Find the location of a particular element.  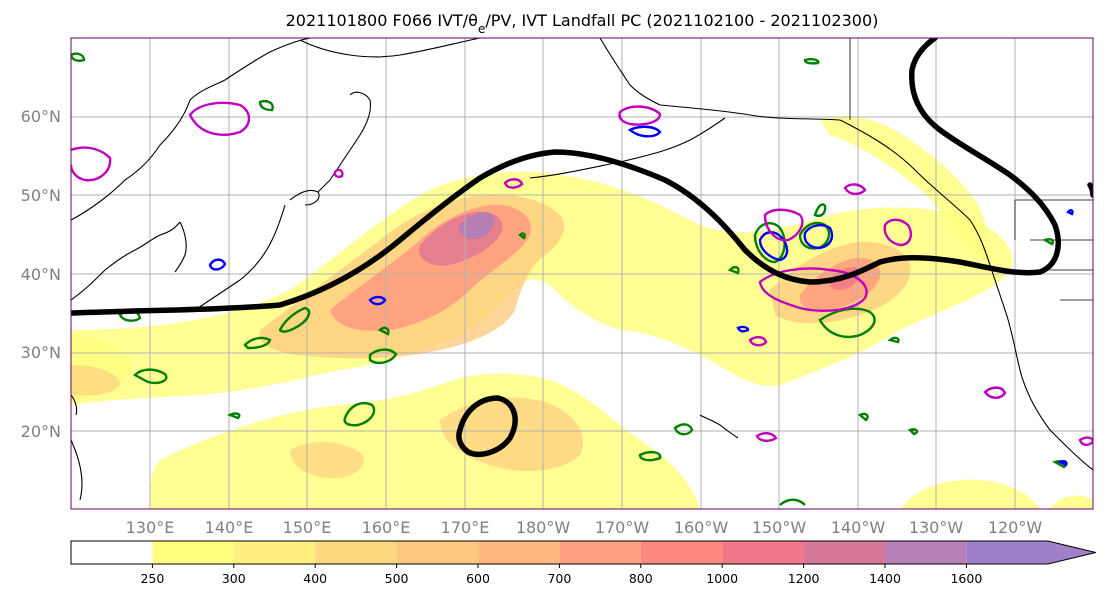

colorbar-tick-label: 250 is located at coordinates (152, 578).